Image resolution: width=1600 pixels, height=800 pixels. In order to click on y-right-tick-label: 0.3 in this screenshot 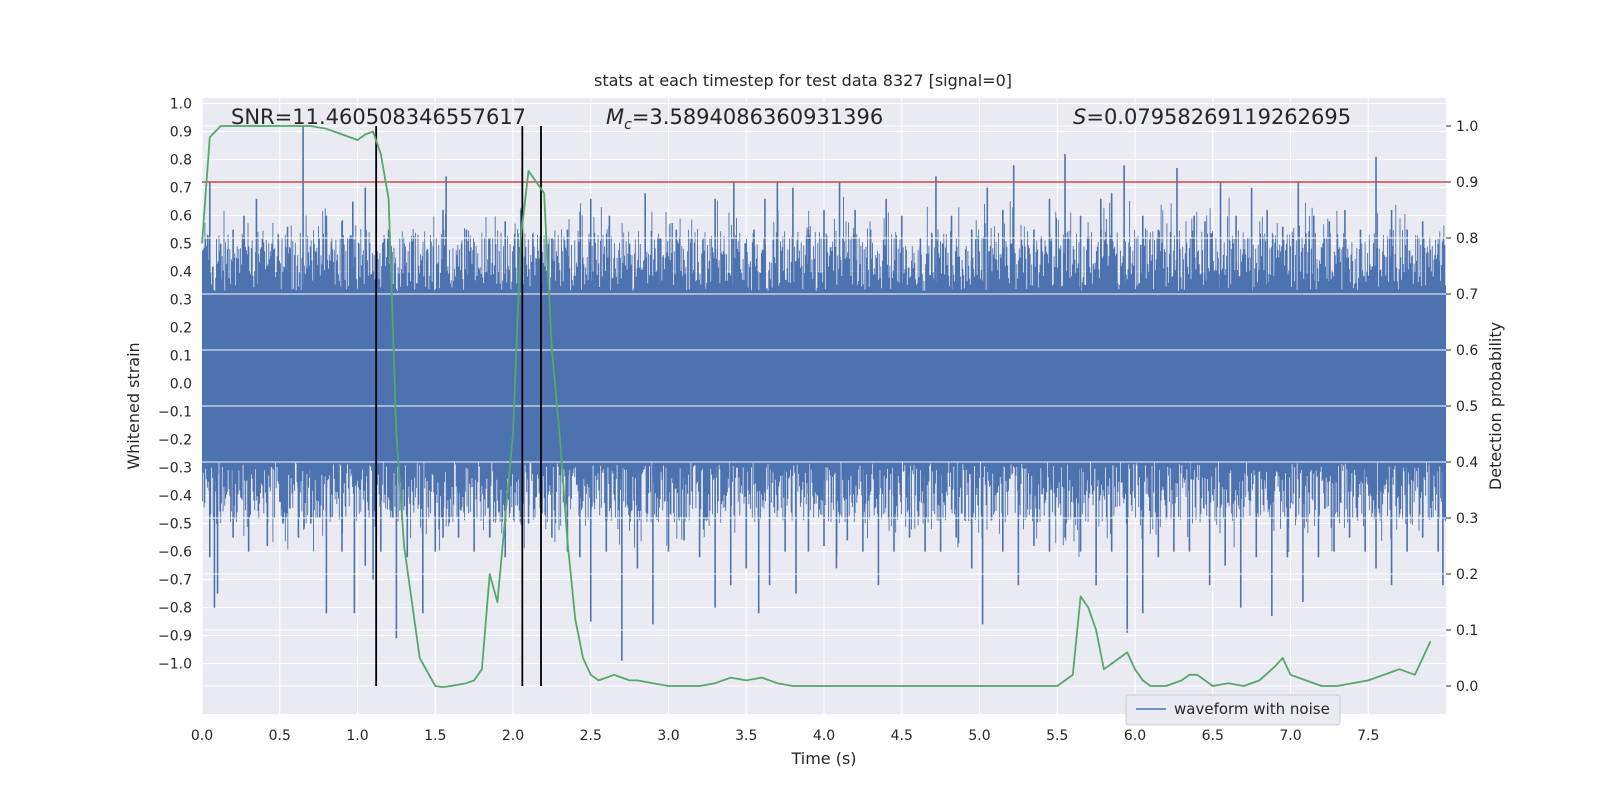, I will do `click(1467, 519)`.